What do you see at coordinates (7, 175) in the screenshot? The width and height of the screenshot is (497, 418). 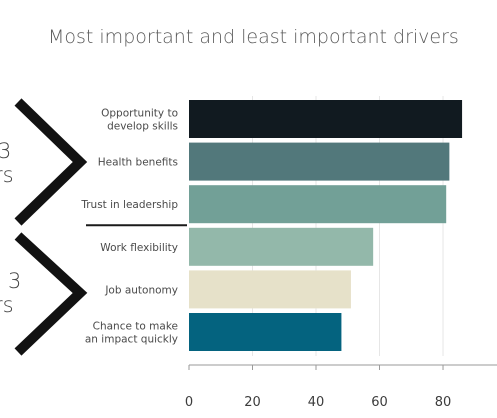 I see `group-label-0-1: rs` at bounding box center [7, 175].